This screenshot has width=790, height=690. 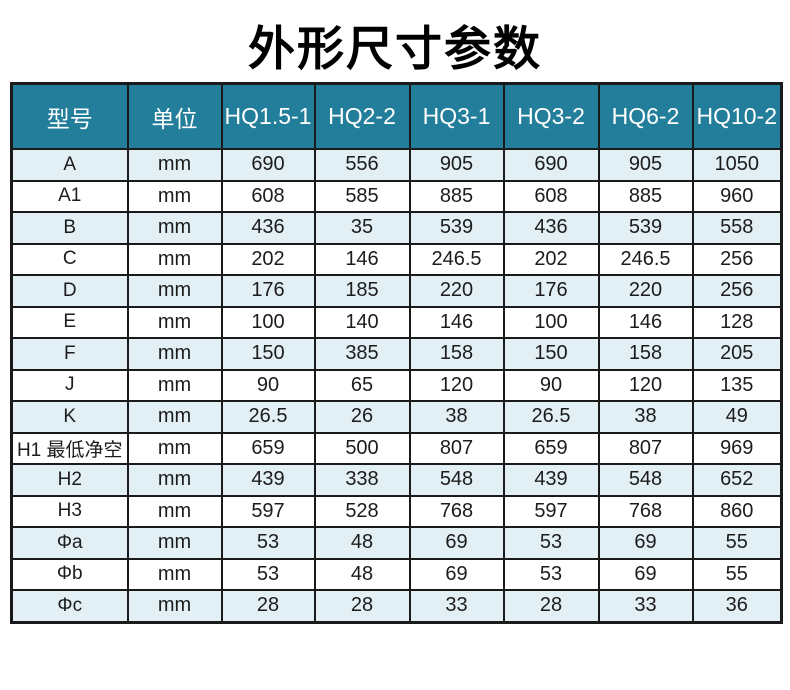 I want to click on row-label-cell: Φb, so click(x=69, y=574).